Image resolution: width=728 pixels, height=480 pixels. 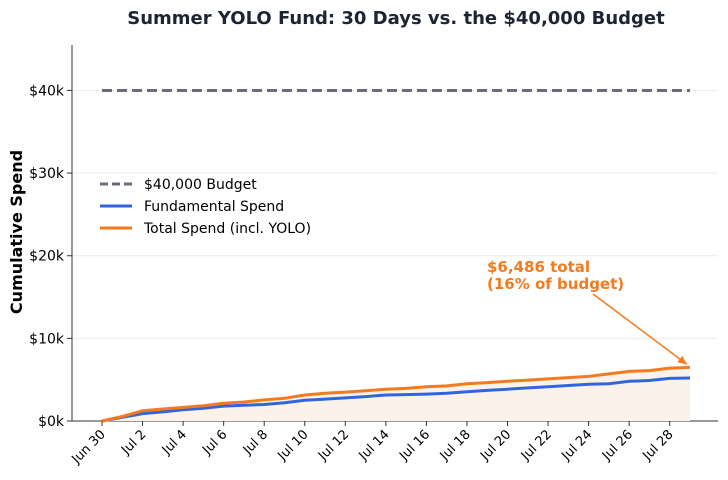 I want to click on annotation-arrow, so click(x=640, y=329).